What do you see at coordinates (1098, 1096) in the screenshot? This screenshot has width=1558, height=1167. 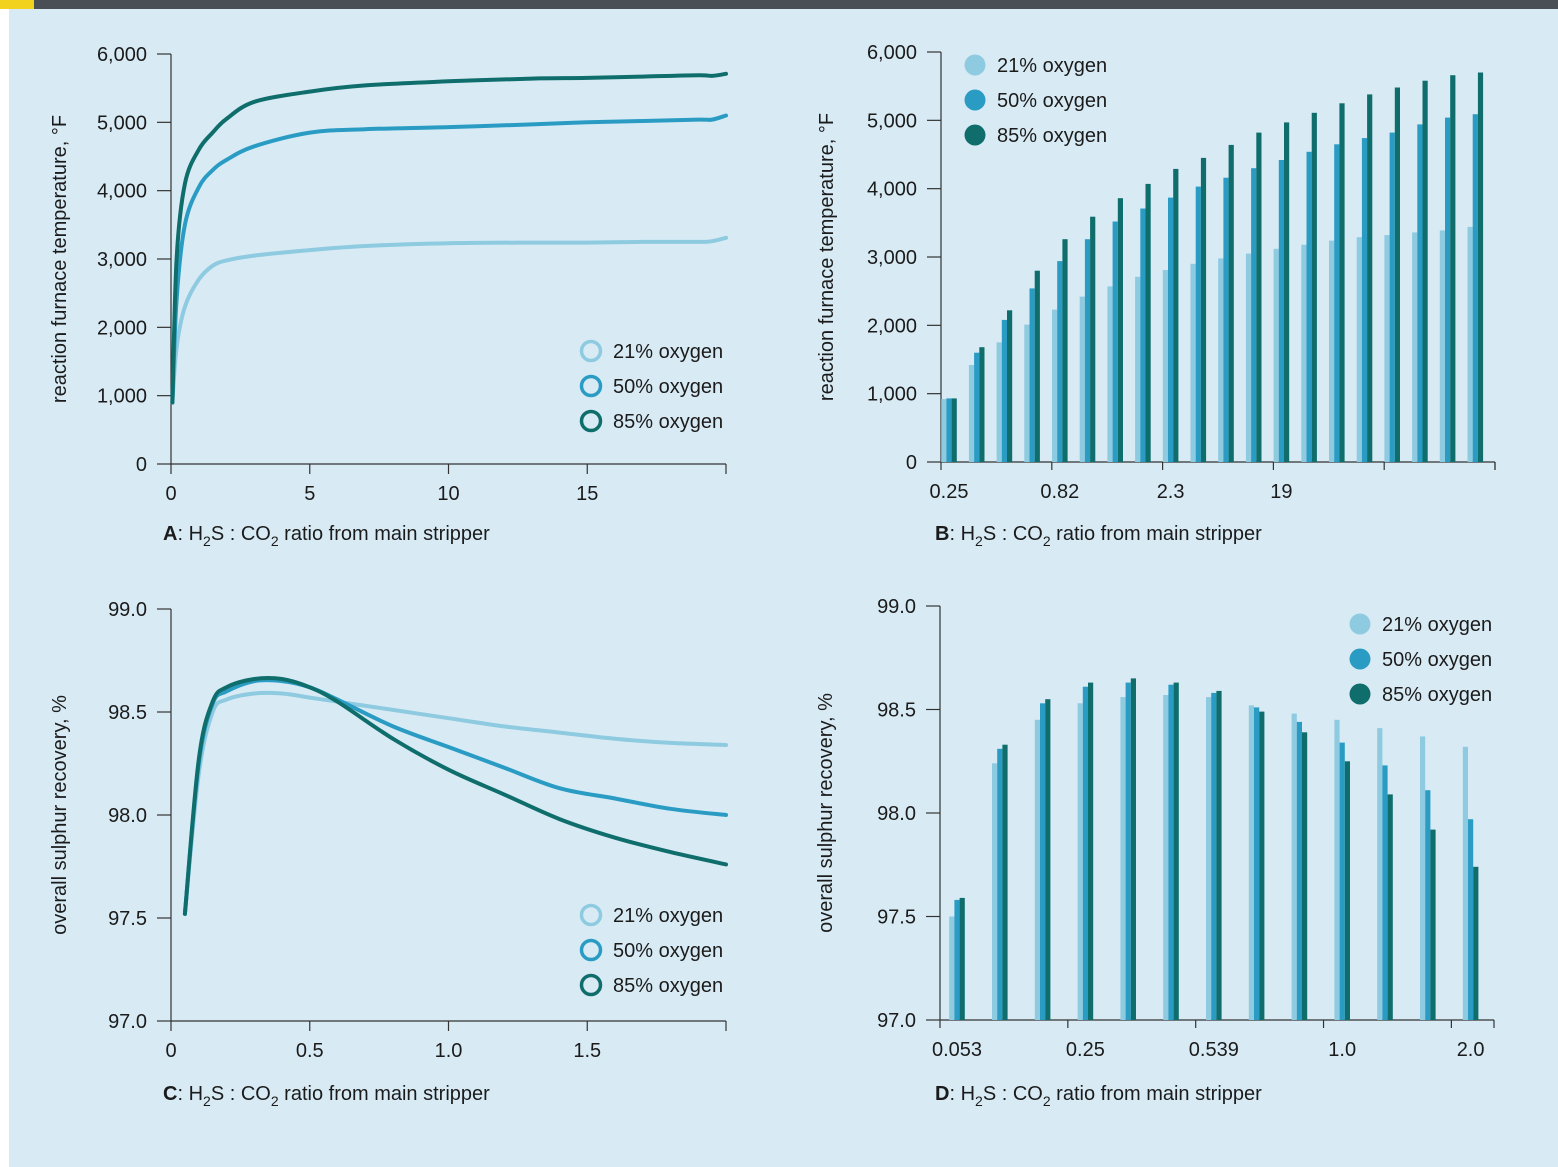 I see `panel-caption: D: H2S : CO2 ratio from main stripper` at bounding box center [1098, 1096].